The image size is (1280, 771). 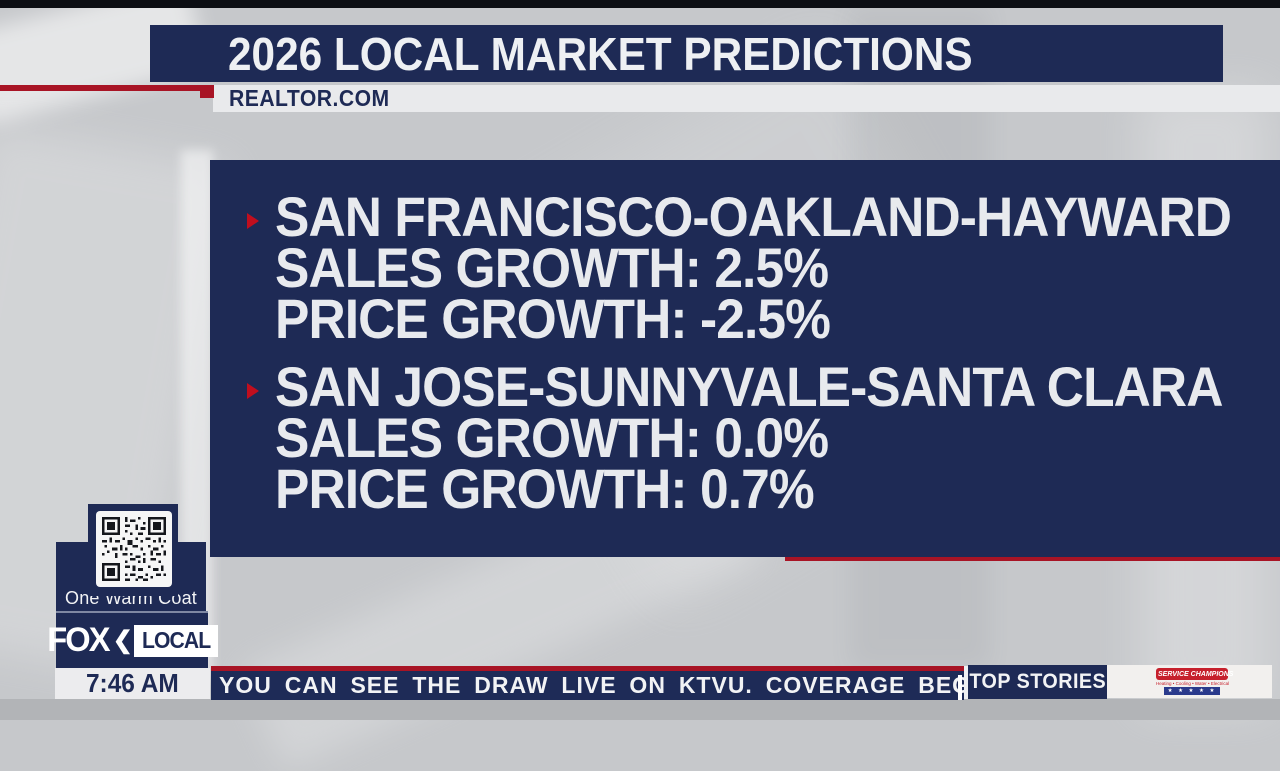 I want to click on fox-logo-text: FOX, so click(x=78, y=640).